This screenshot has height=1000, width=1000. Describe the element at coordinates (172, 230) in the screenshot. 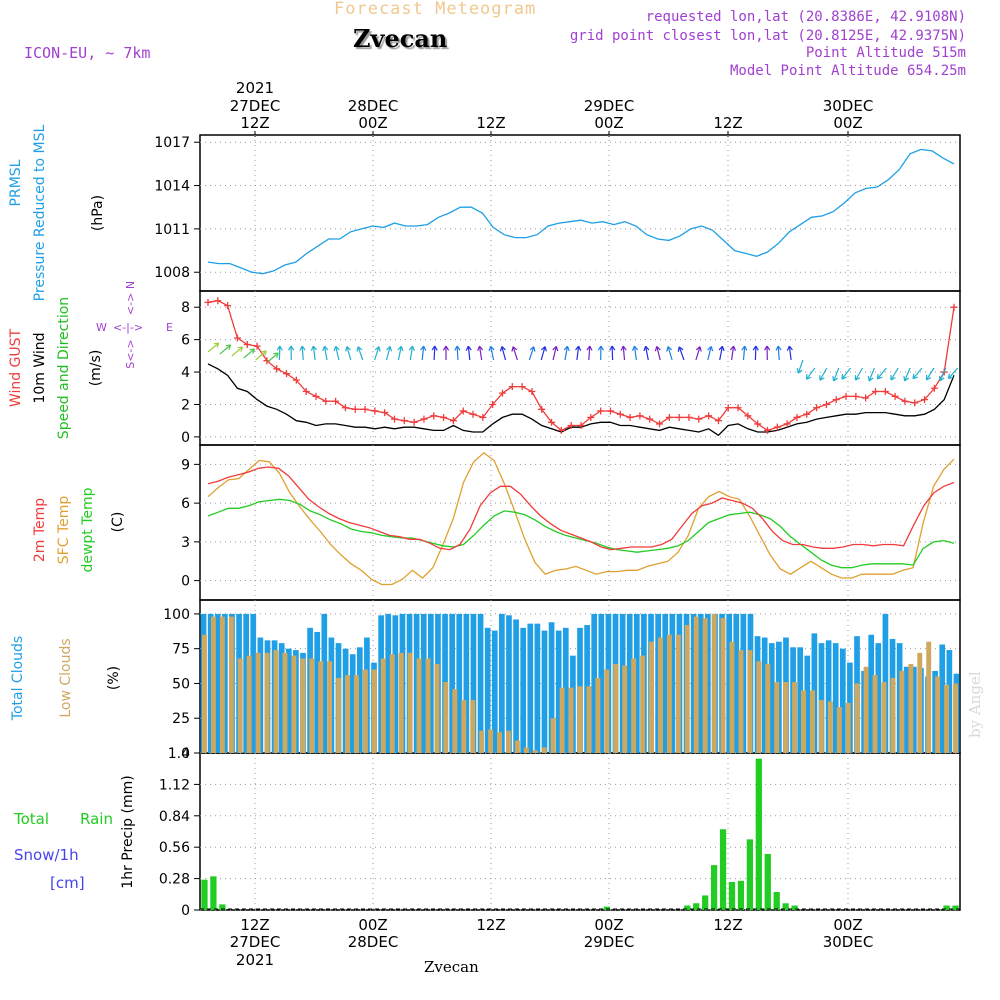

I see `y-tick-label: 1011` at that location.